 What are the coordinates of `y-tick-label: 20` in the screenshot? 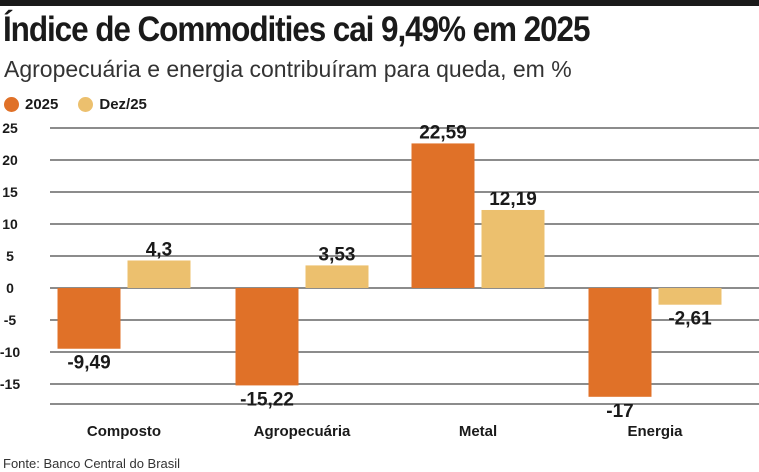 It's located at (10, 160).